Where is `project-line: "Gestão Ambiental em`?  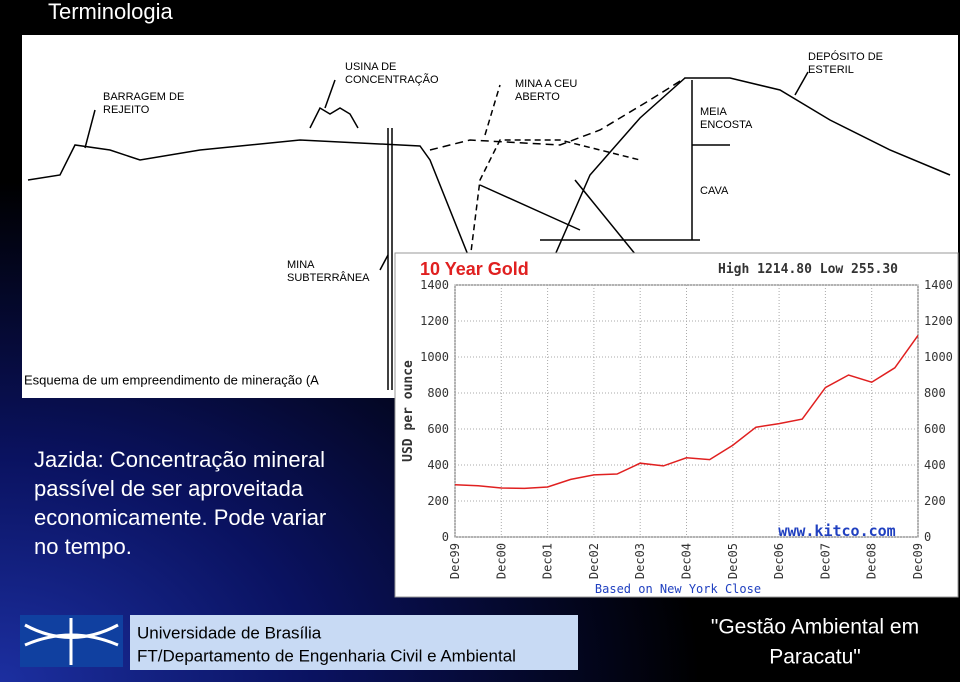
project-line: "Gestão Ambiental em is located at coordinates (815, 627).